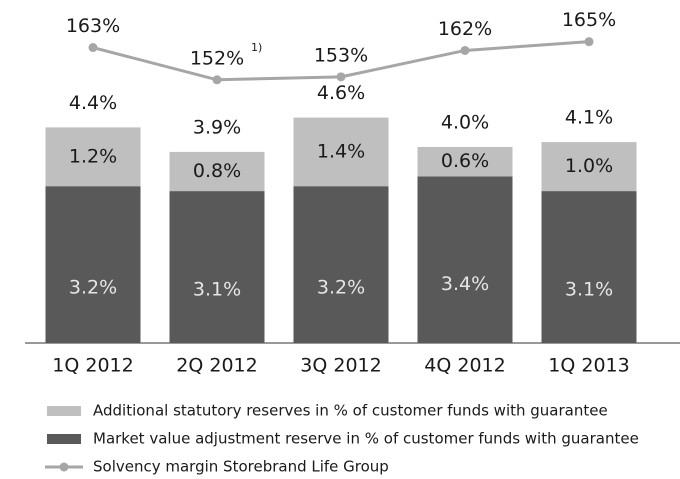  I want to click on line-value-label: 152%, so click(217, 58).